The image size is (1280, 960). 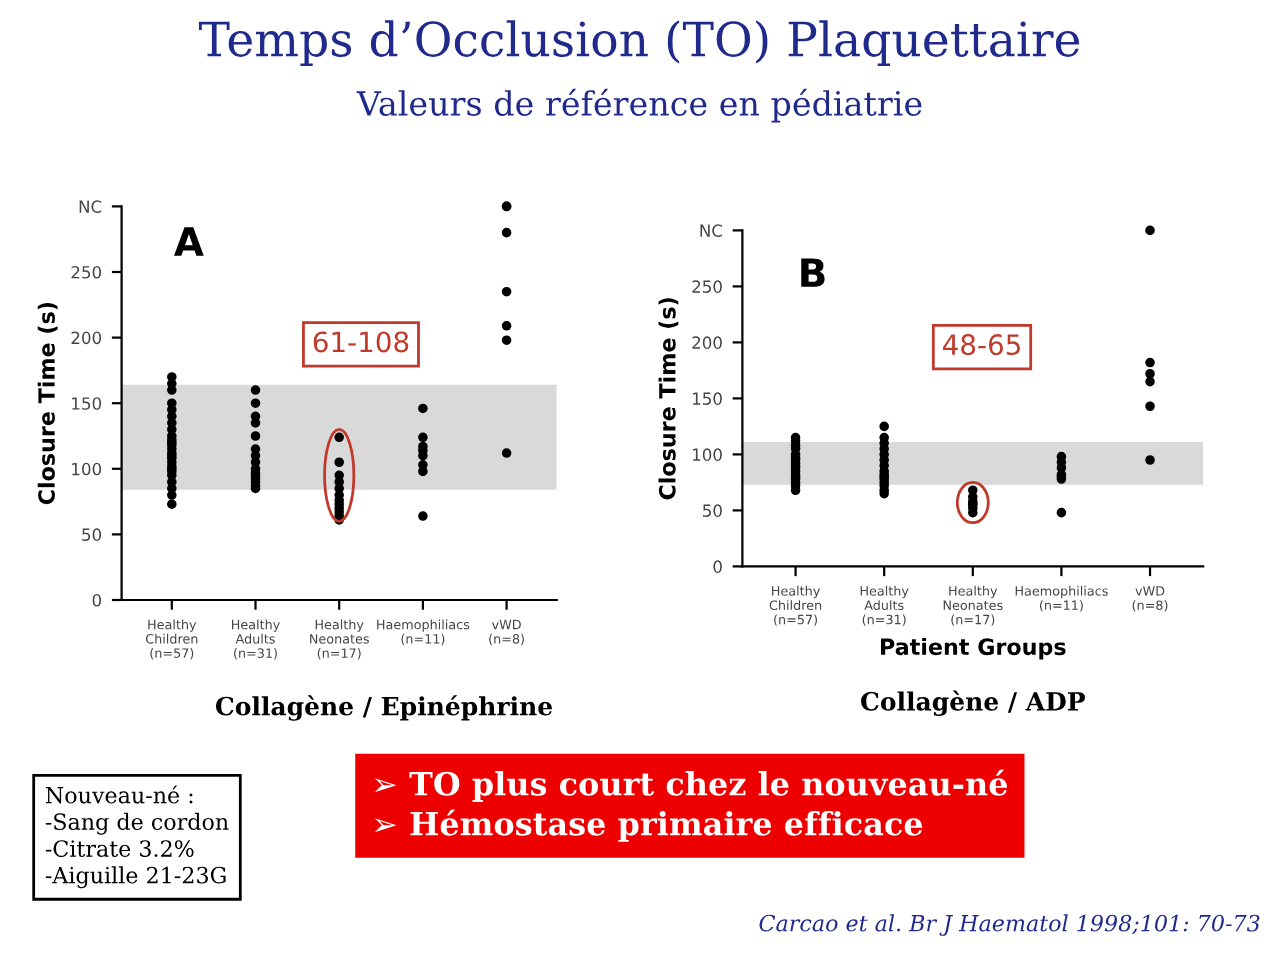 What do you see at coordinates (1009, 925) in the screenshot?
I see `text: Carcao et al. Br J Haematol 1998;101: 70-73` at bounding box center [1009, 925].